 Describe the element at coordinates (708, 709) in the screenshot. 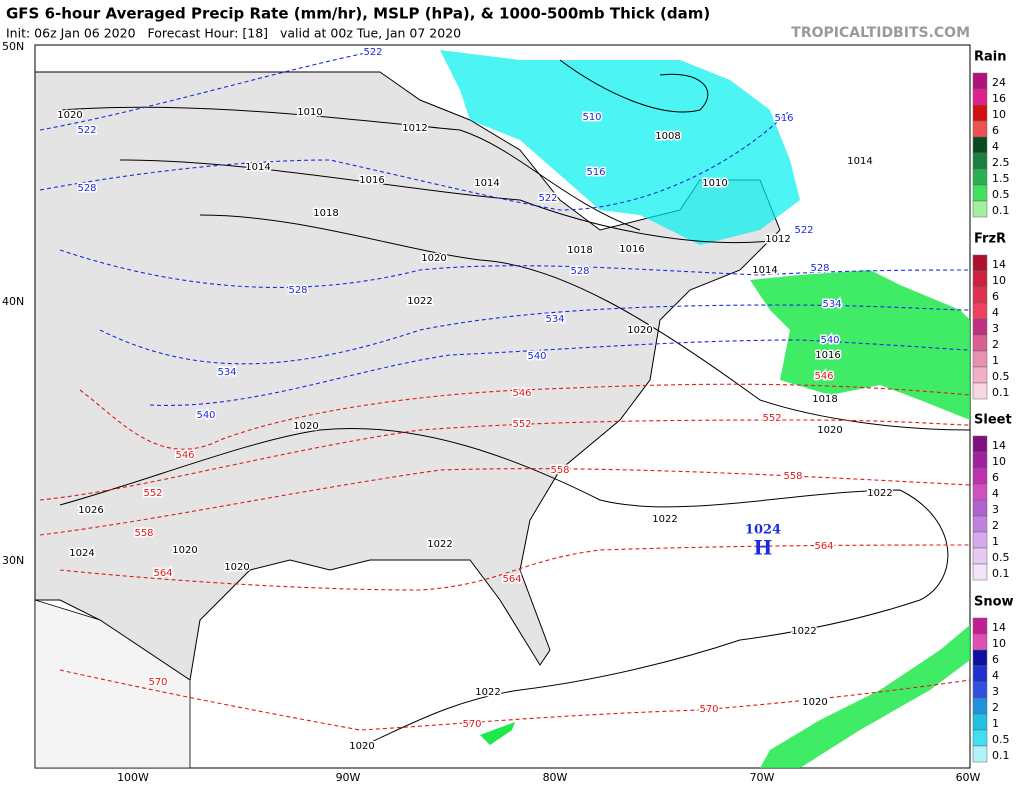

I see `thickness-label: 570` at that location.